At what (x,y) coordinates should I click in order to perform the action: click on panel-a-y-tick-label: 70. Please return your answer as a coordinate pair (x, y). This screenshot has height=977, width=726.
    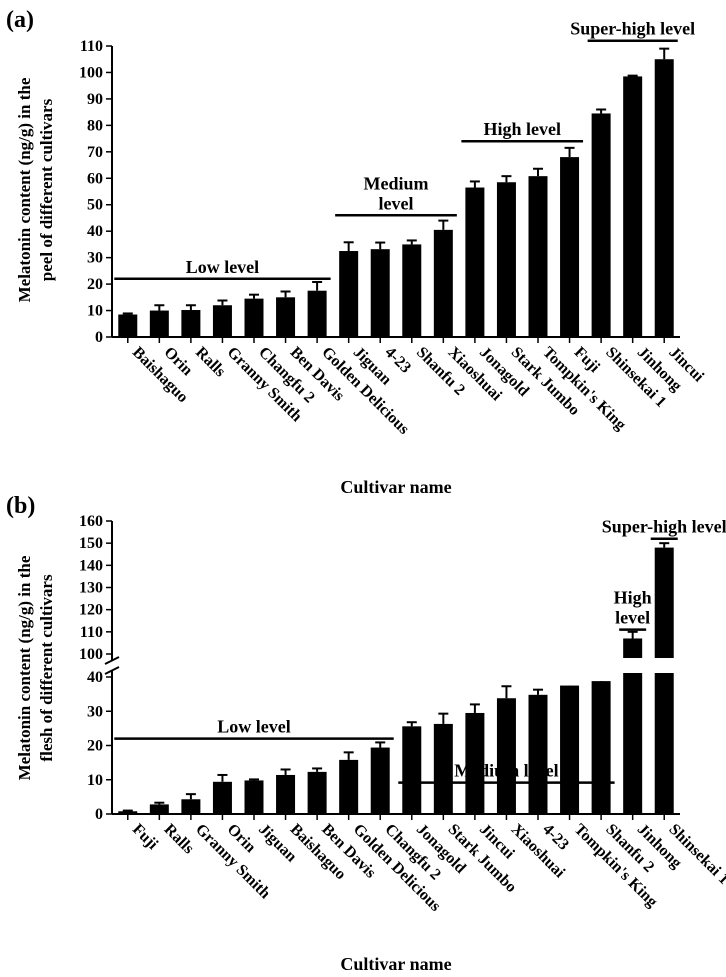
    Looking at the image, I should click on (95, 152).